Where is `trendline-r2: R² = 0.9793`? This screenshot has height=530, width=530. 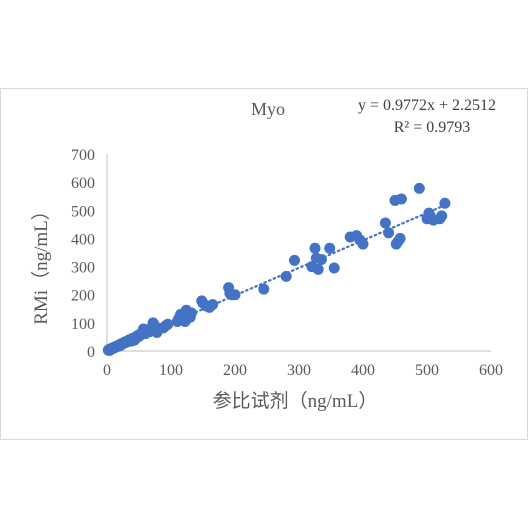 trendline-r2: R² = 0.9793 is located at coordinates (432, 127).